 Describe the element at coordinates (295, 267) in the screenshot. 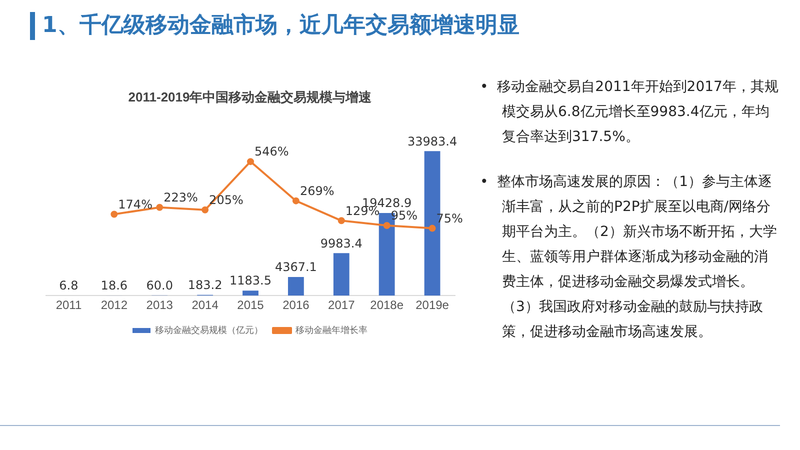

I see `data-label: 4367.1` at that location.